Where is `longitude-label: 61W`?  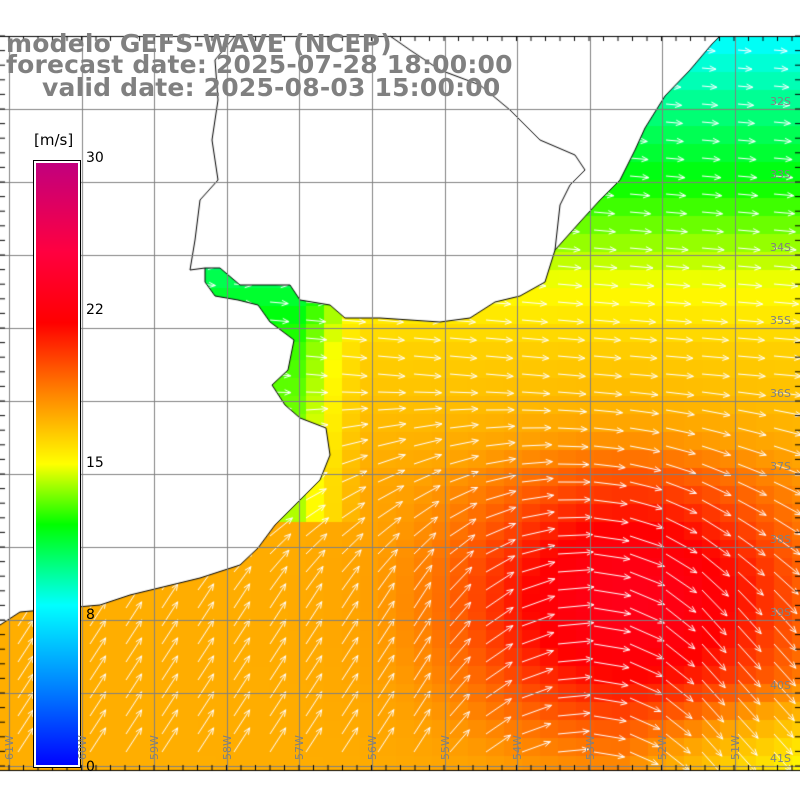
longitude-label: 61W is located at coordinates (9, 747).